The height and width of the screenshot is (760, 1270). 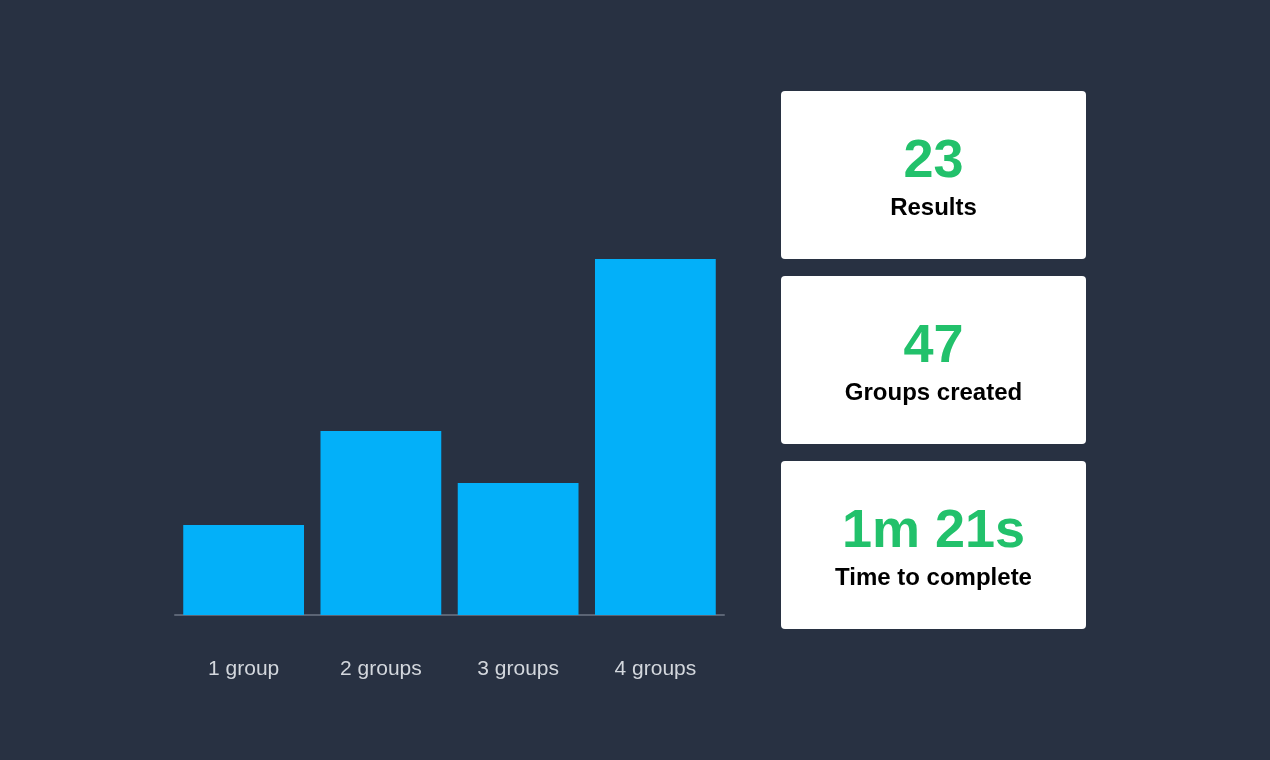 What do you see at coordinates (933, 343) in the screenshot?
I see `text: 47` at bounding box center [933, 343].